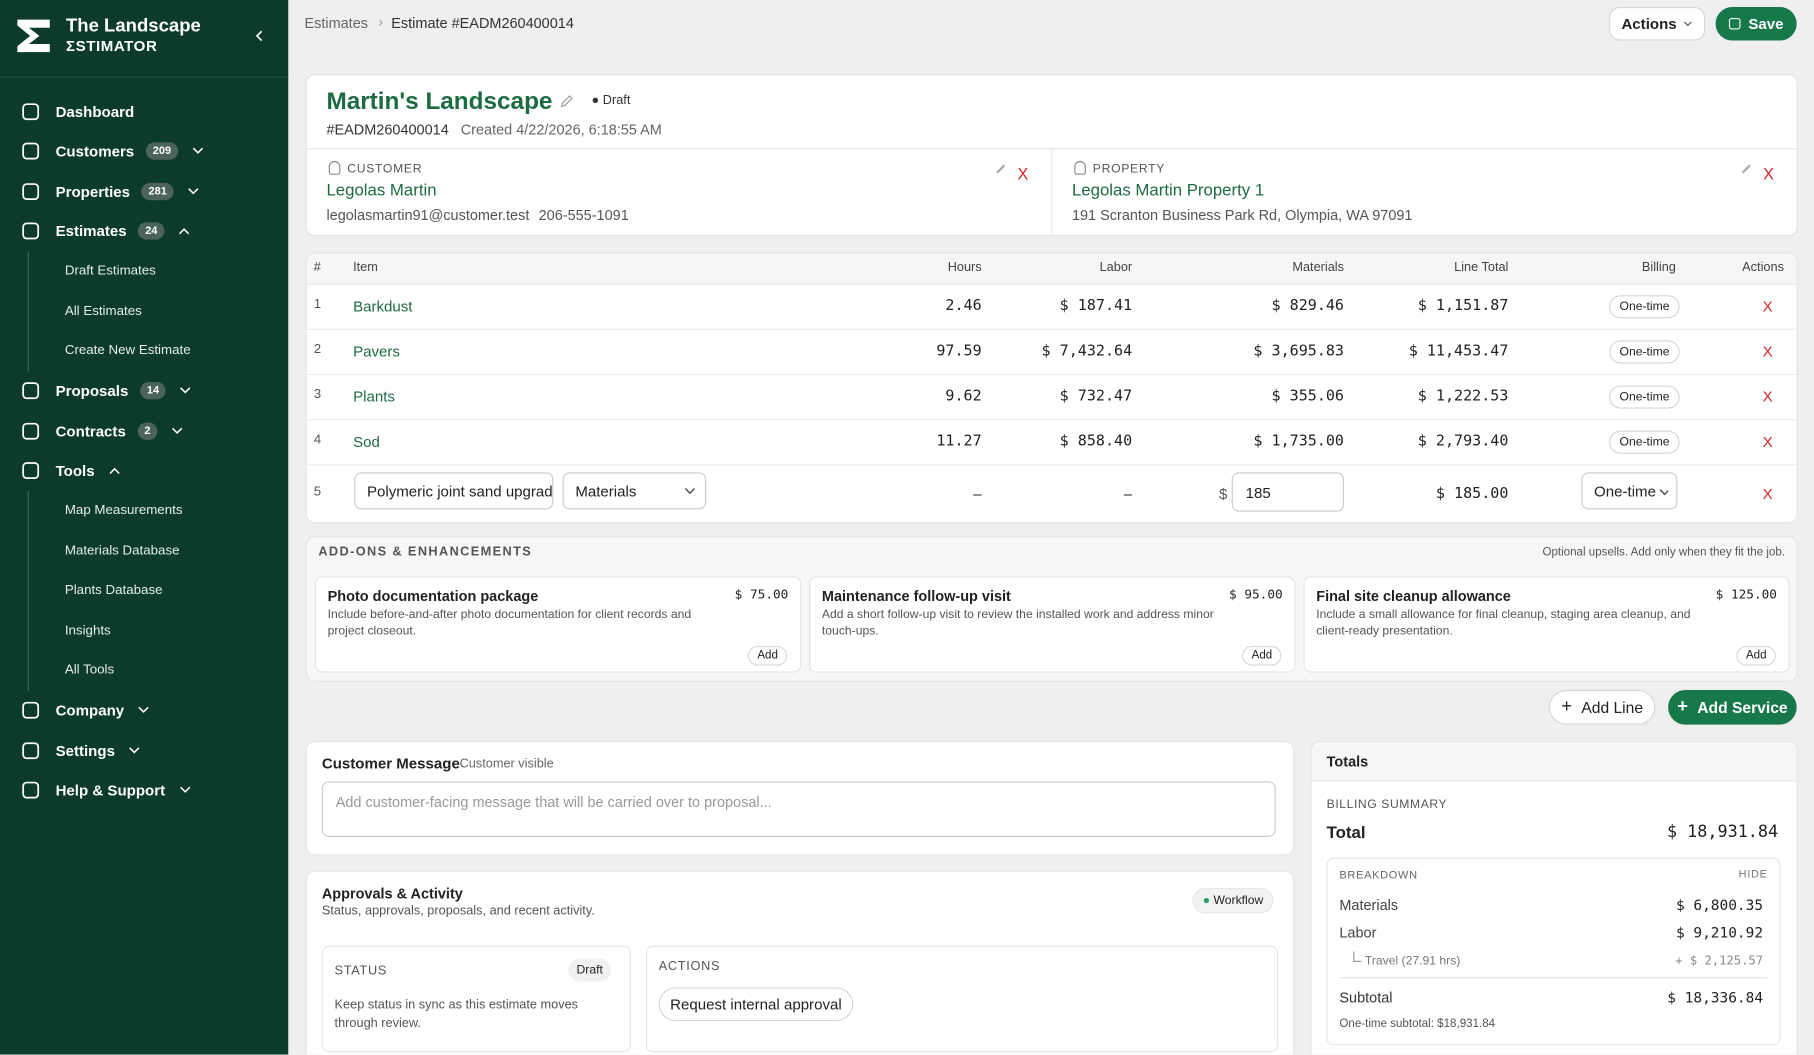 The height and width of the screenshot is (1055, 1814). Describe the element at coordinates (1288, 492) in the screenshot. I see `materials-input: 185` at that location.